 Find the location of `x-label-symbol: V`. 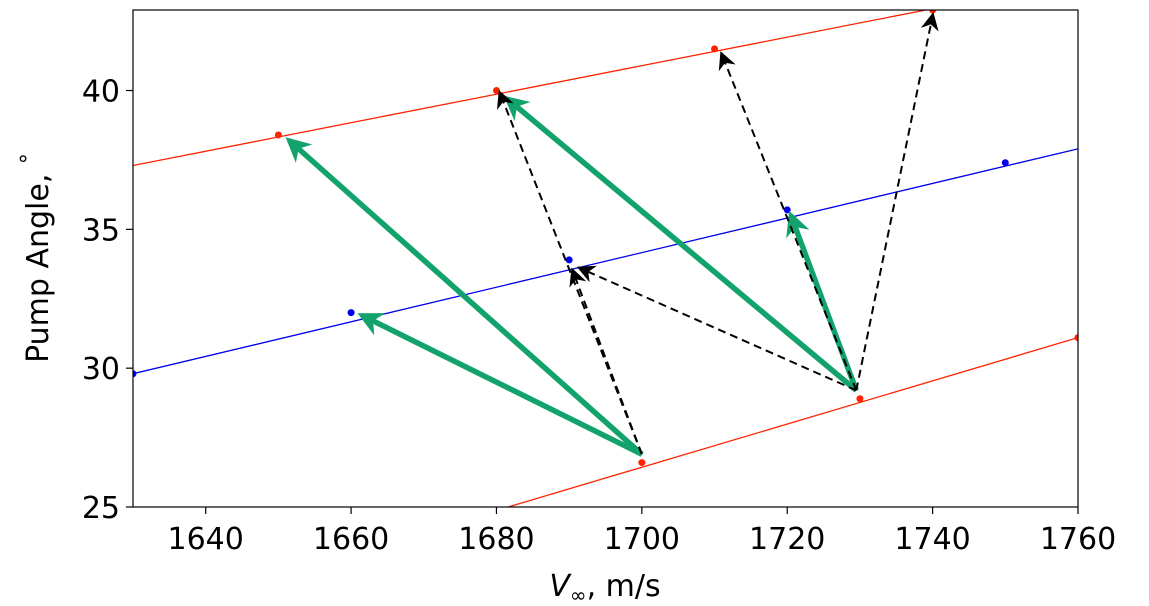

x-label-symbol: V is located at coordinates (560, 586).